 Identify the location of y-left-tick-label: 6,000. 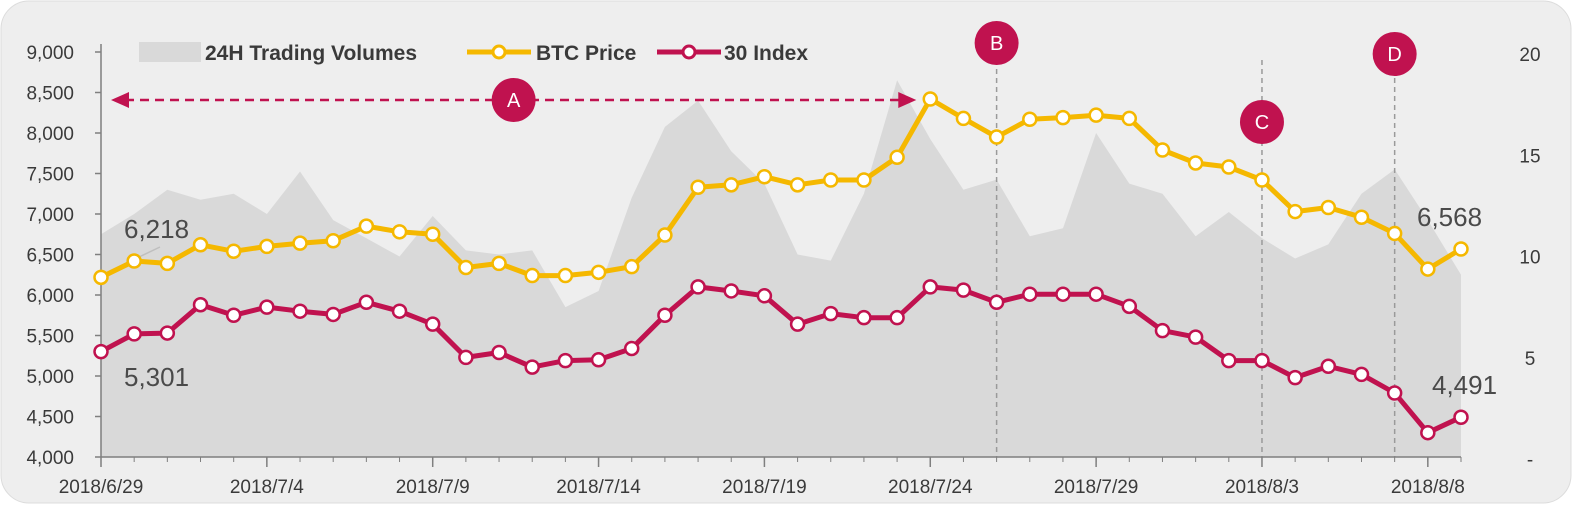
(50, 296).